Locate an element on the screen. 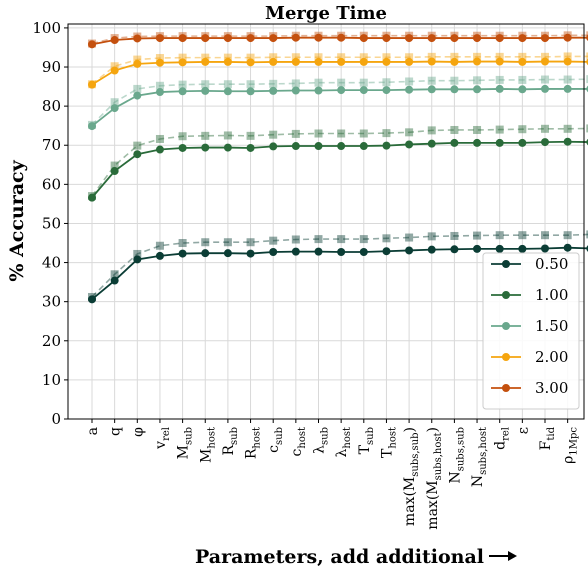 The image size is (588, 572). x-tick-label: a is located at coordinates (93, 431).